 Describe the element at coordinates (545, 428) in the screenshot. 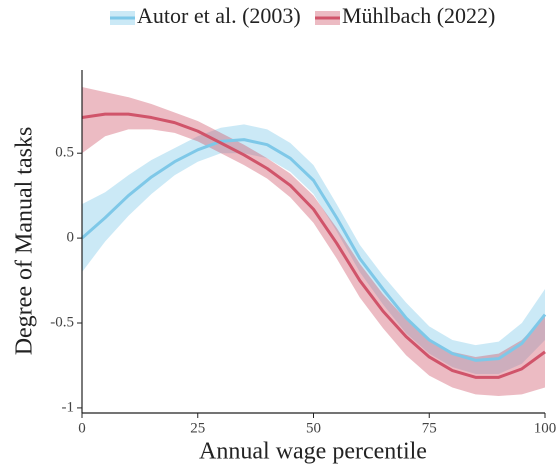

I see `x-tick-label: 100` at that location.